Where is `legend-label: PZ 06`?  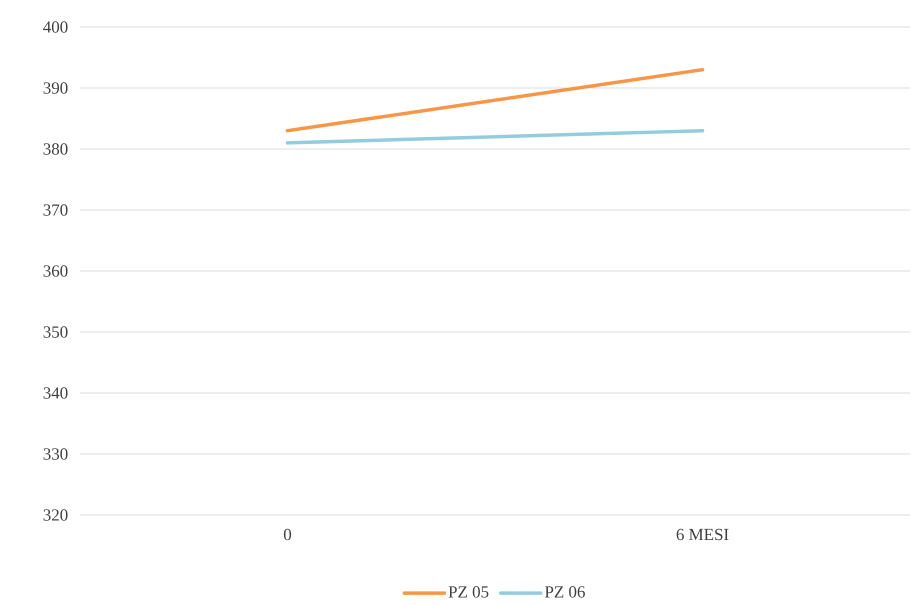 legend-label: PZ 06 is located at coordinates (564, 592).